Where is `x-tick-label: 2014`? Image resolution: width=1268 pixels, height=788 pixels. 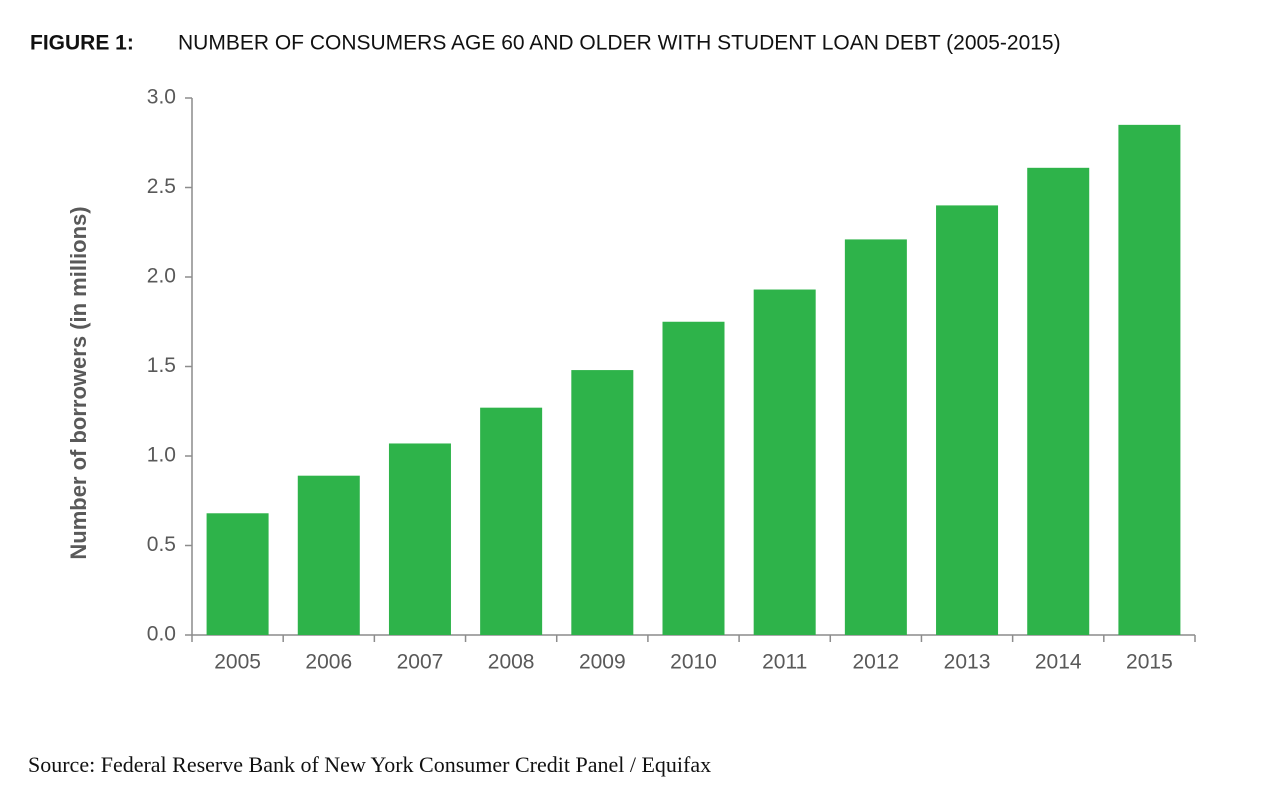
x-tick-label: 2014 is located at coordinates (1058, 662).